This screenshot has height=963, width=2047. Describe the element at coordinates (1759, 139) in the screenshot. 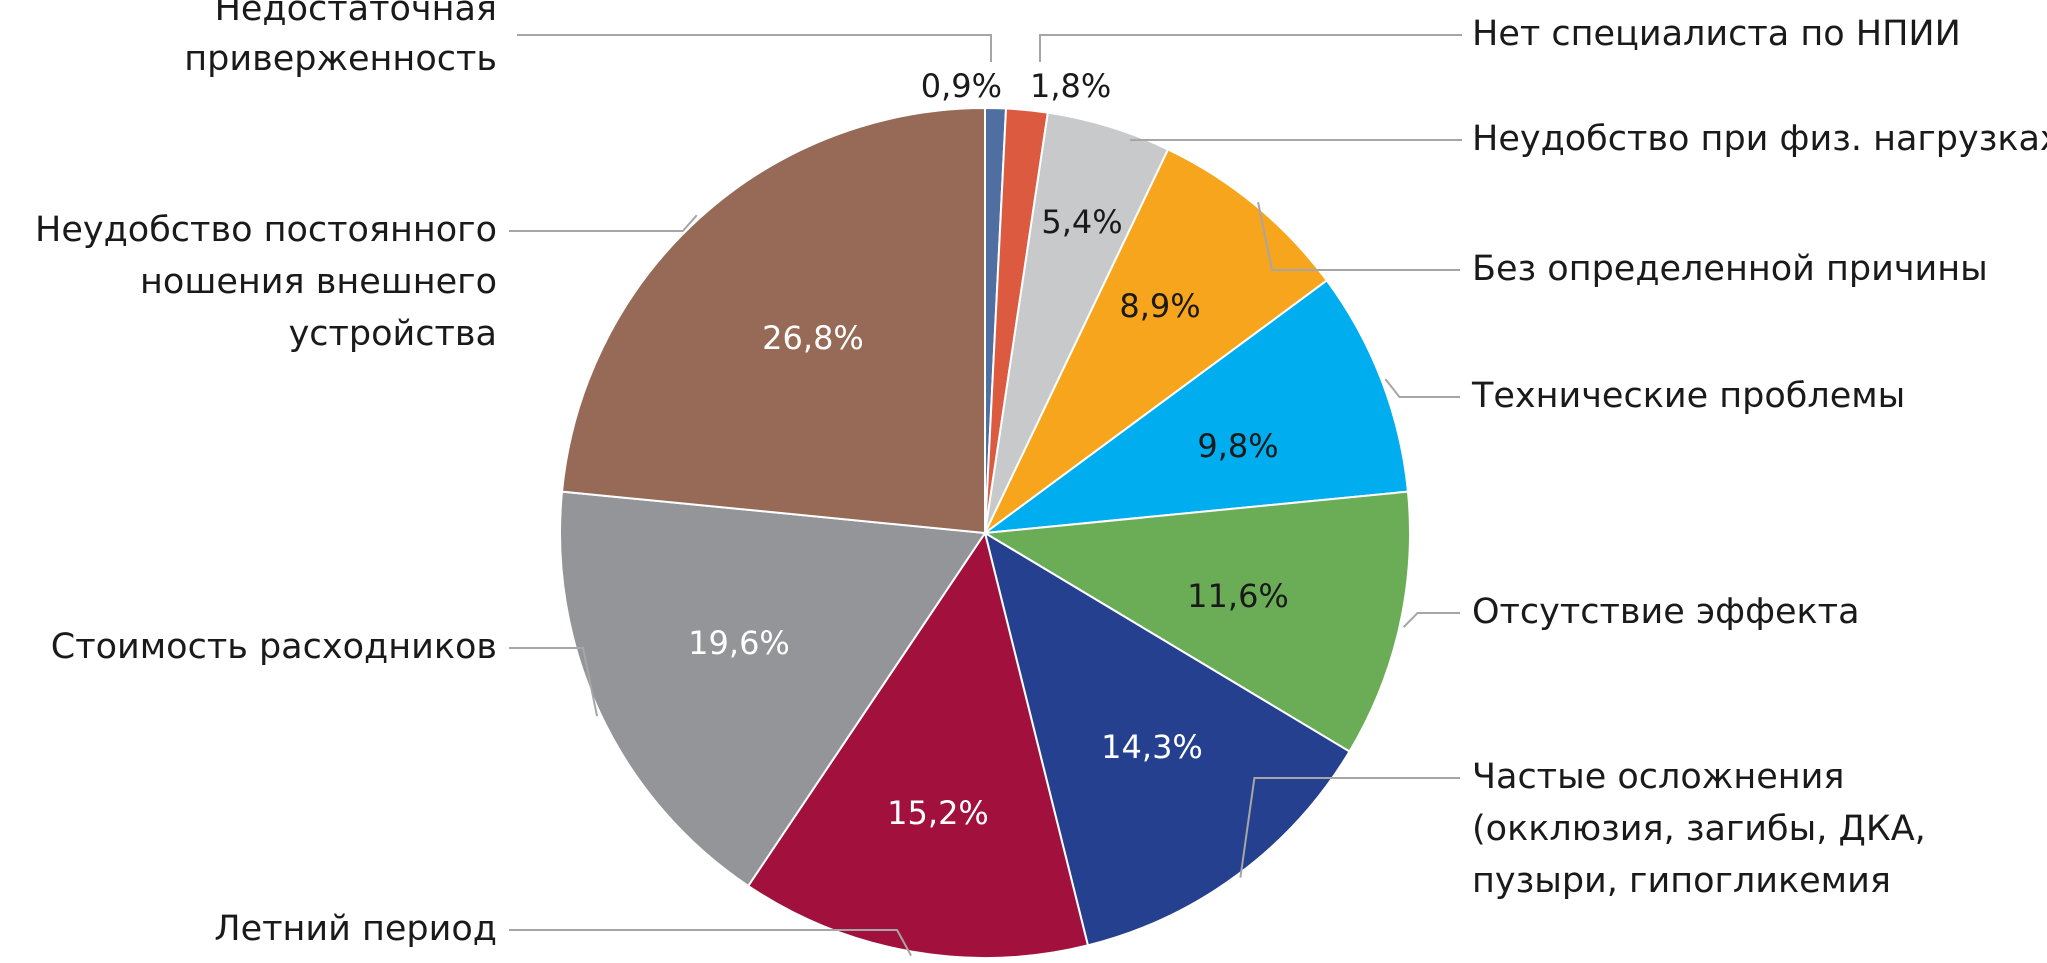

I see `slice-category-label: Неудобство при физ. нагрузках` at that location.